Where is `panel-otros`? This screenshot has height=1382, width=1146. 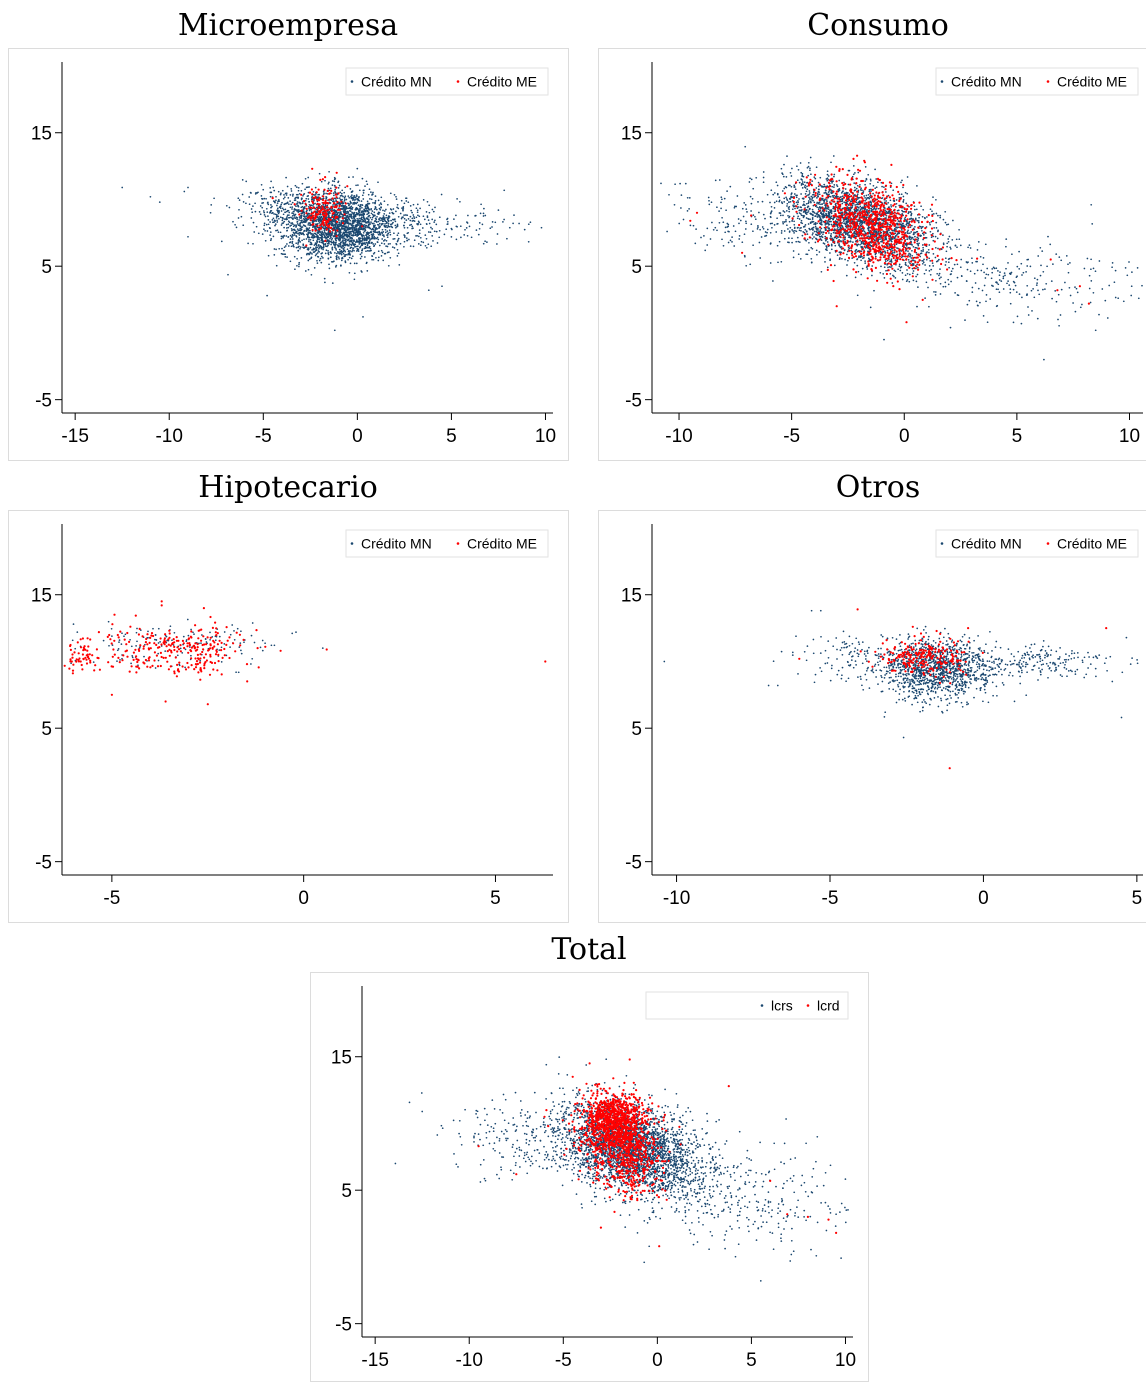 panel-otros is located at coordinates (872, 716).